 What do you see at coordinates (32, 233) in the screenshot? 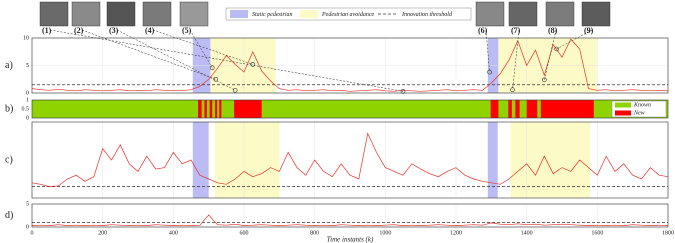
I see `x-tick-label: 0` at bounding box center [32, 233].